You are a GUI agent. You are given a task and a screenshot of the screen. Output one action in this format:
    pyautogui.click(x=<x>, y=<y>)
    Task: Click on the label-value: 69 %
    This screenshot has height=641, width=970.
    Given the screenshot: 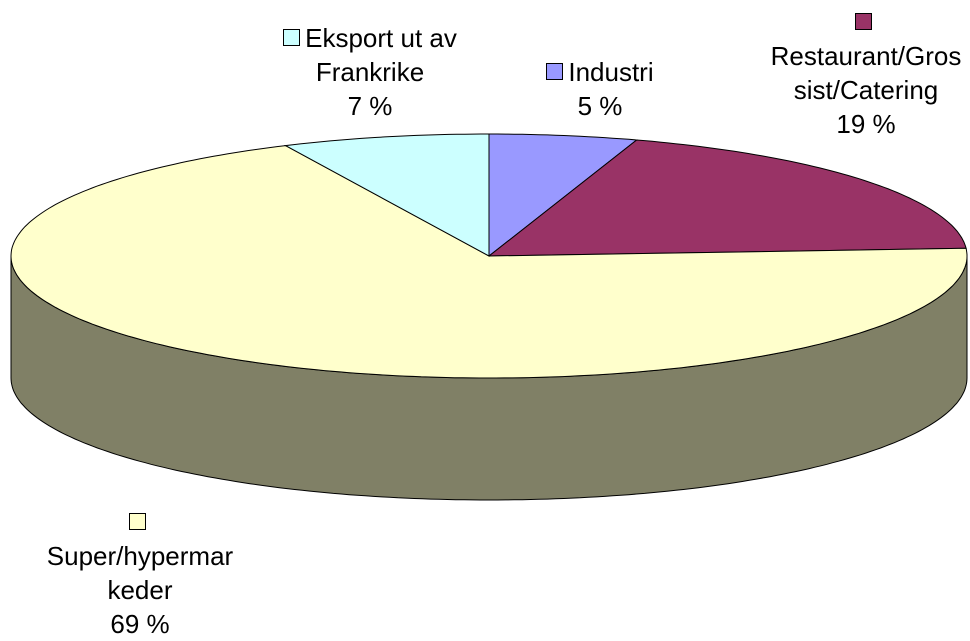 What is the action you would take?
    pyautogui.click(x=140, y=624)
    